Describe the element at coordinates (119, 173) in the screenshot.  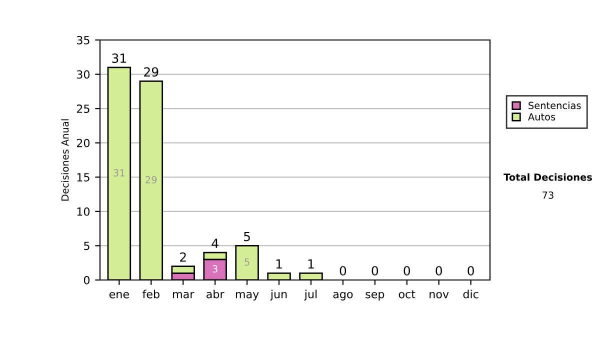
I see `data-label: 31` at that location.